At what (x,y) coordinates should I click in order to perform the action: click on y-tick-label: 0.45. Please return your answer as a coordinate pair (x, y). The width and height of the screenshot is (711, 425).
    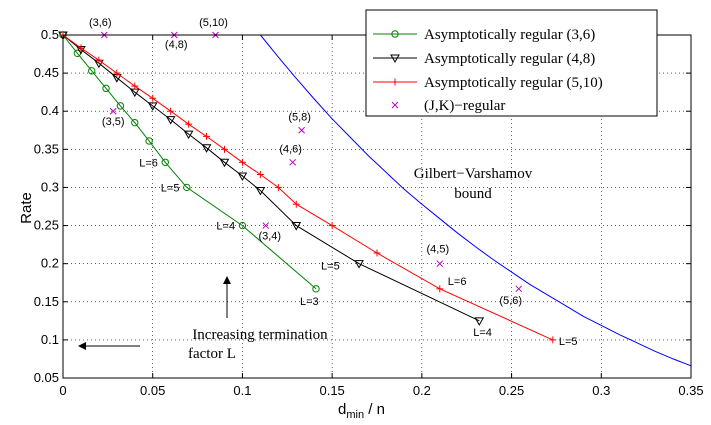
    Looking at the image, I should click on (46, 72).